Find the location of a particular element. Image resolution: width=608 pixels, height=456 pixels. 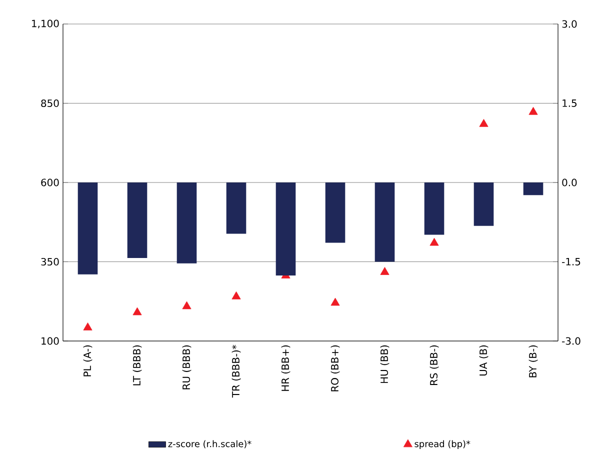

y-tick-label: 600 is located at coordinates (50, 182).